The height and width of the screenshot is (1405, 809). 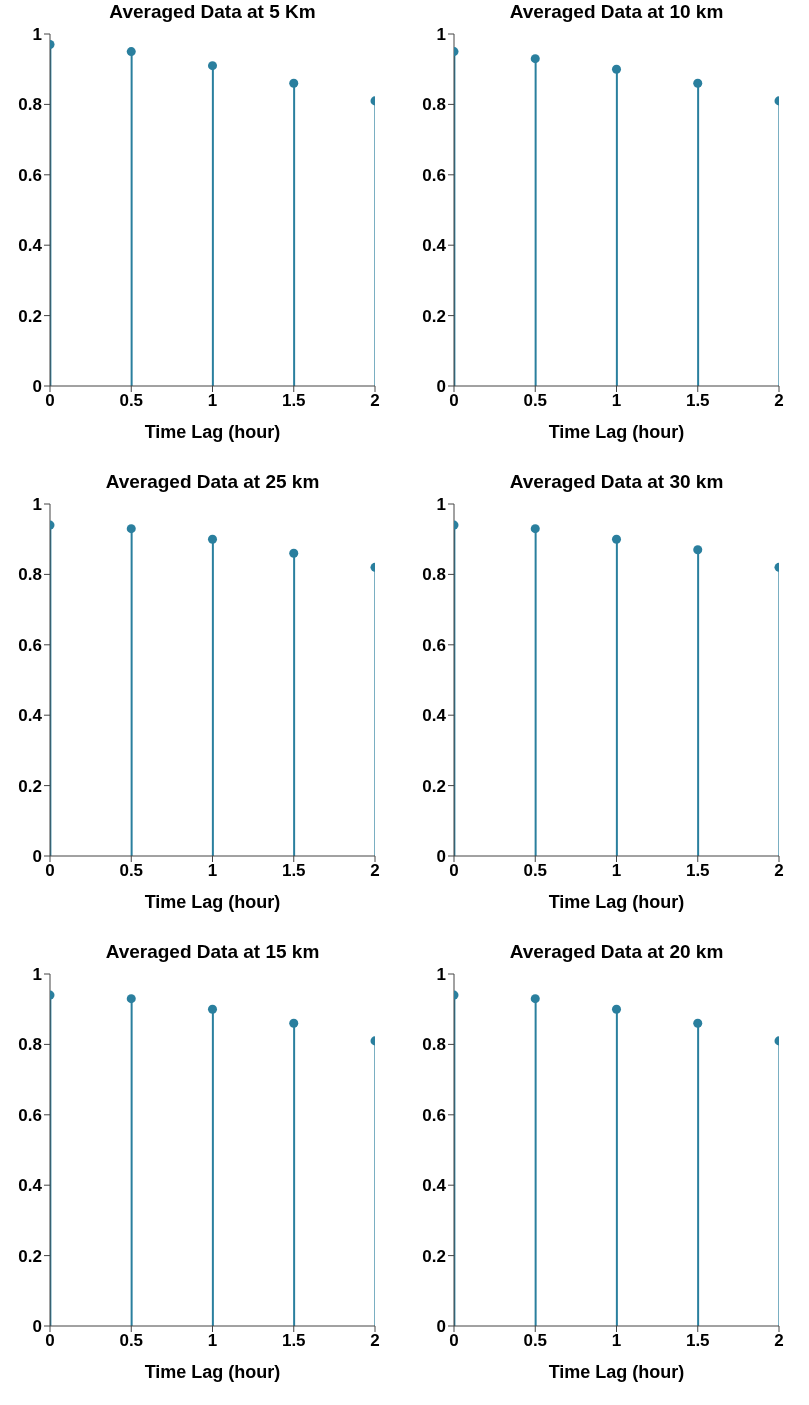 What do you see at coordinates (212, 481) in the screenshot?
I see `chart-title: Averaged Data at 25 km` at bounding box center [212, 481].